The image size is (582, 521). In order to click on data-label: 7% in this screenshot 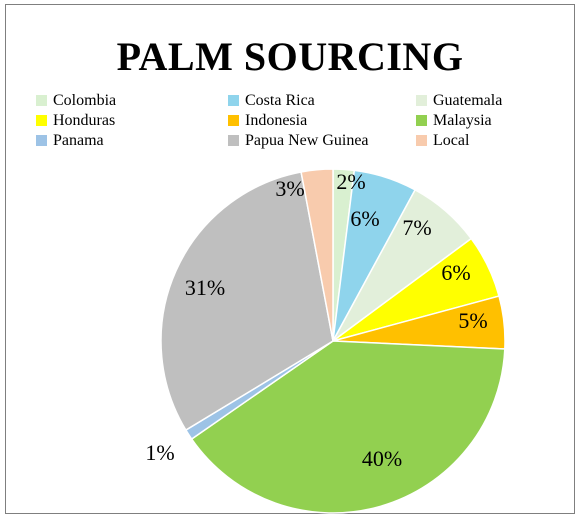, I will do `click(416, 227)`.